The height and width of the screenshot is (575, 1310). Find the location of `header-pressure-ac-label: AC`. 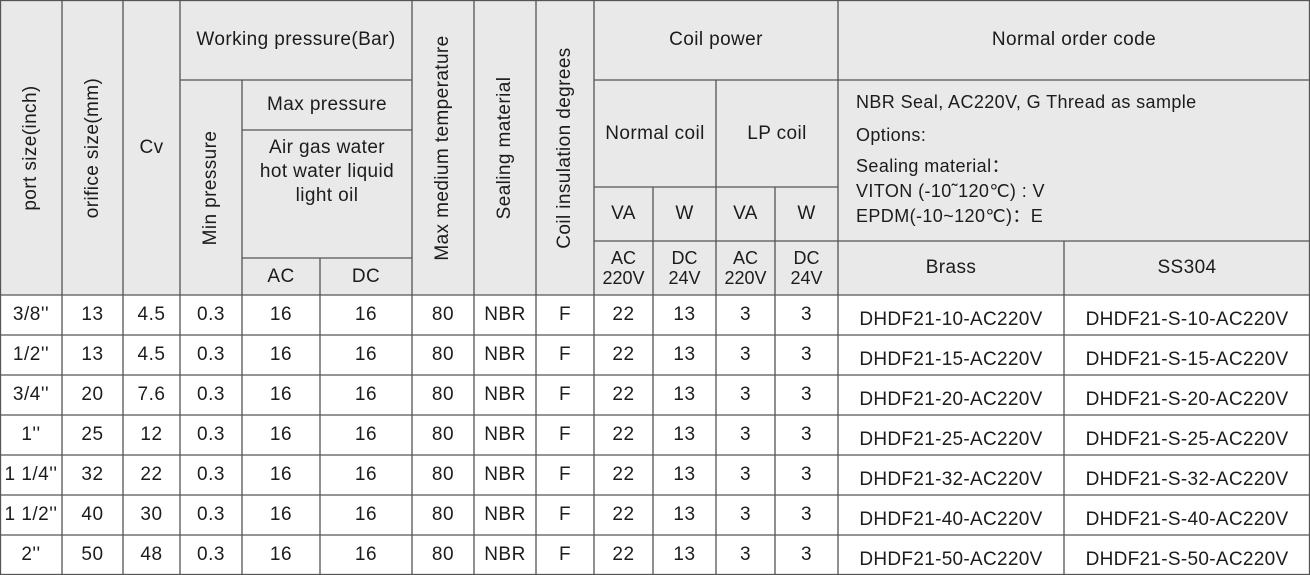

header-pressure-ac-label: AC is located at coordinates (281, 276).